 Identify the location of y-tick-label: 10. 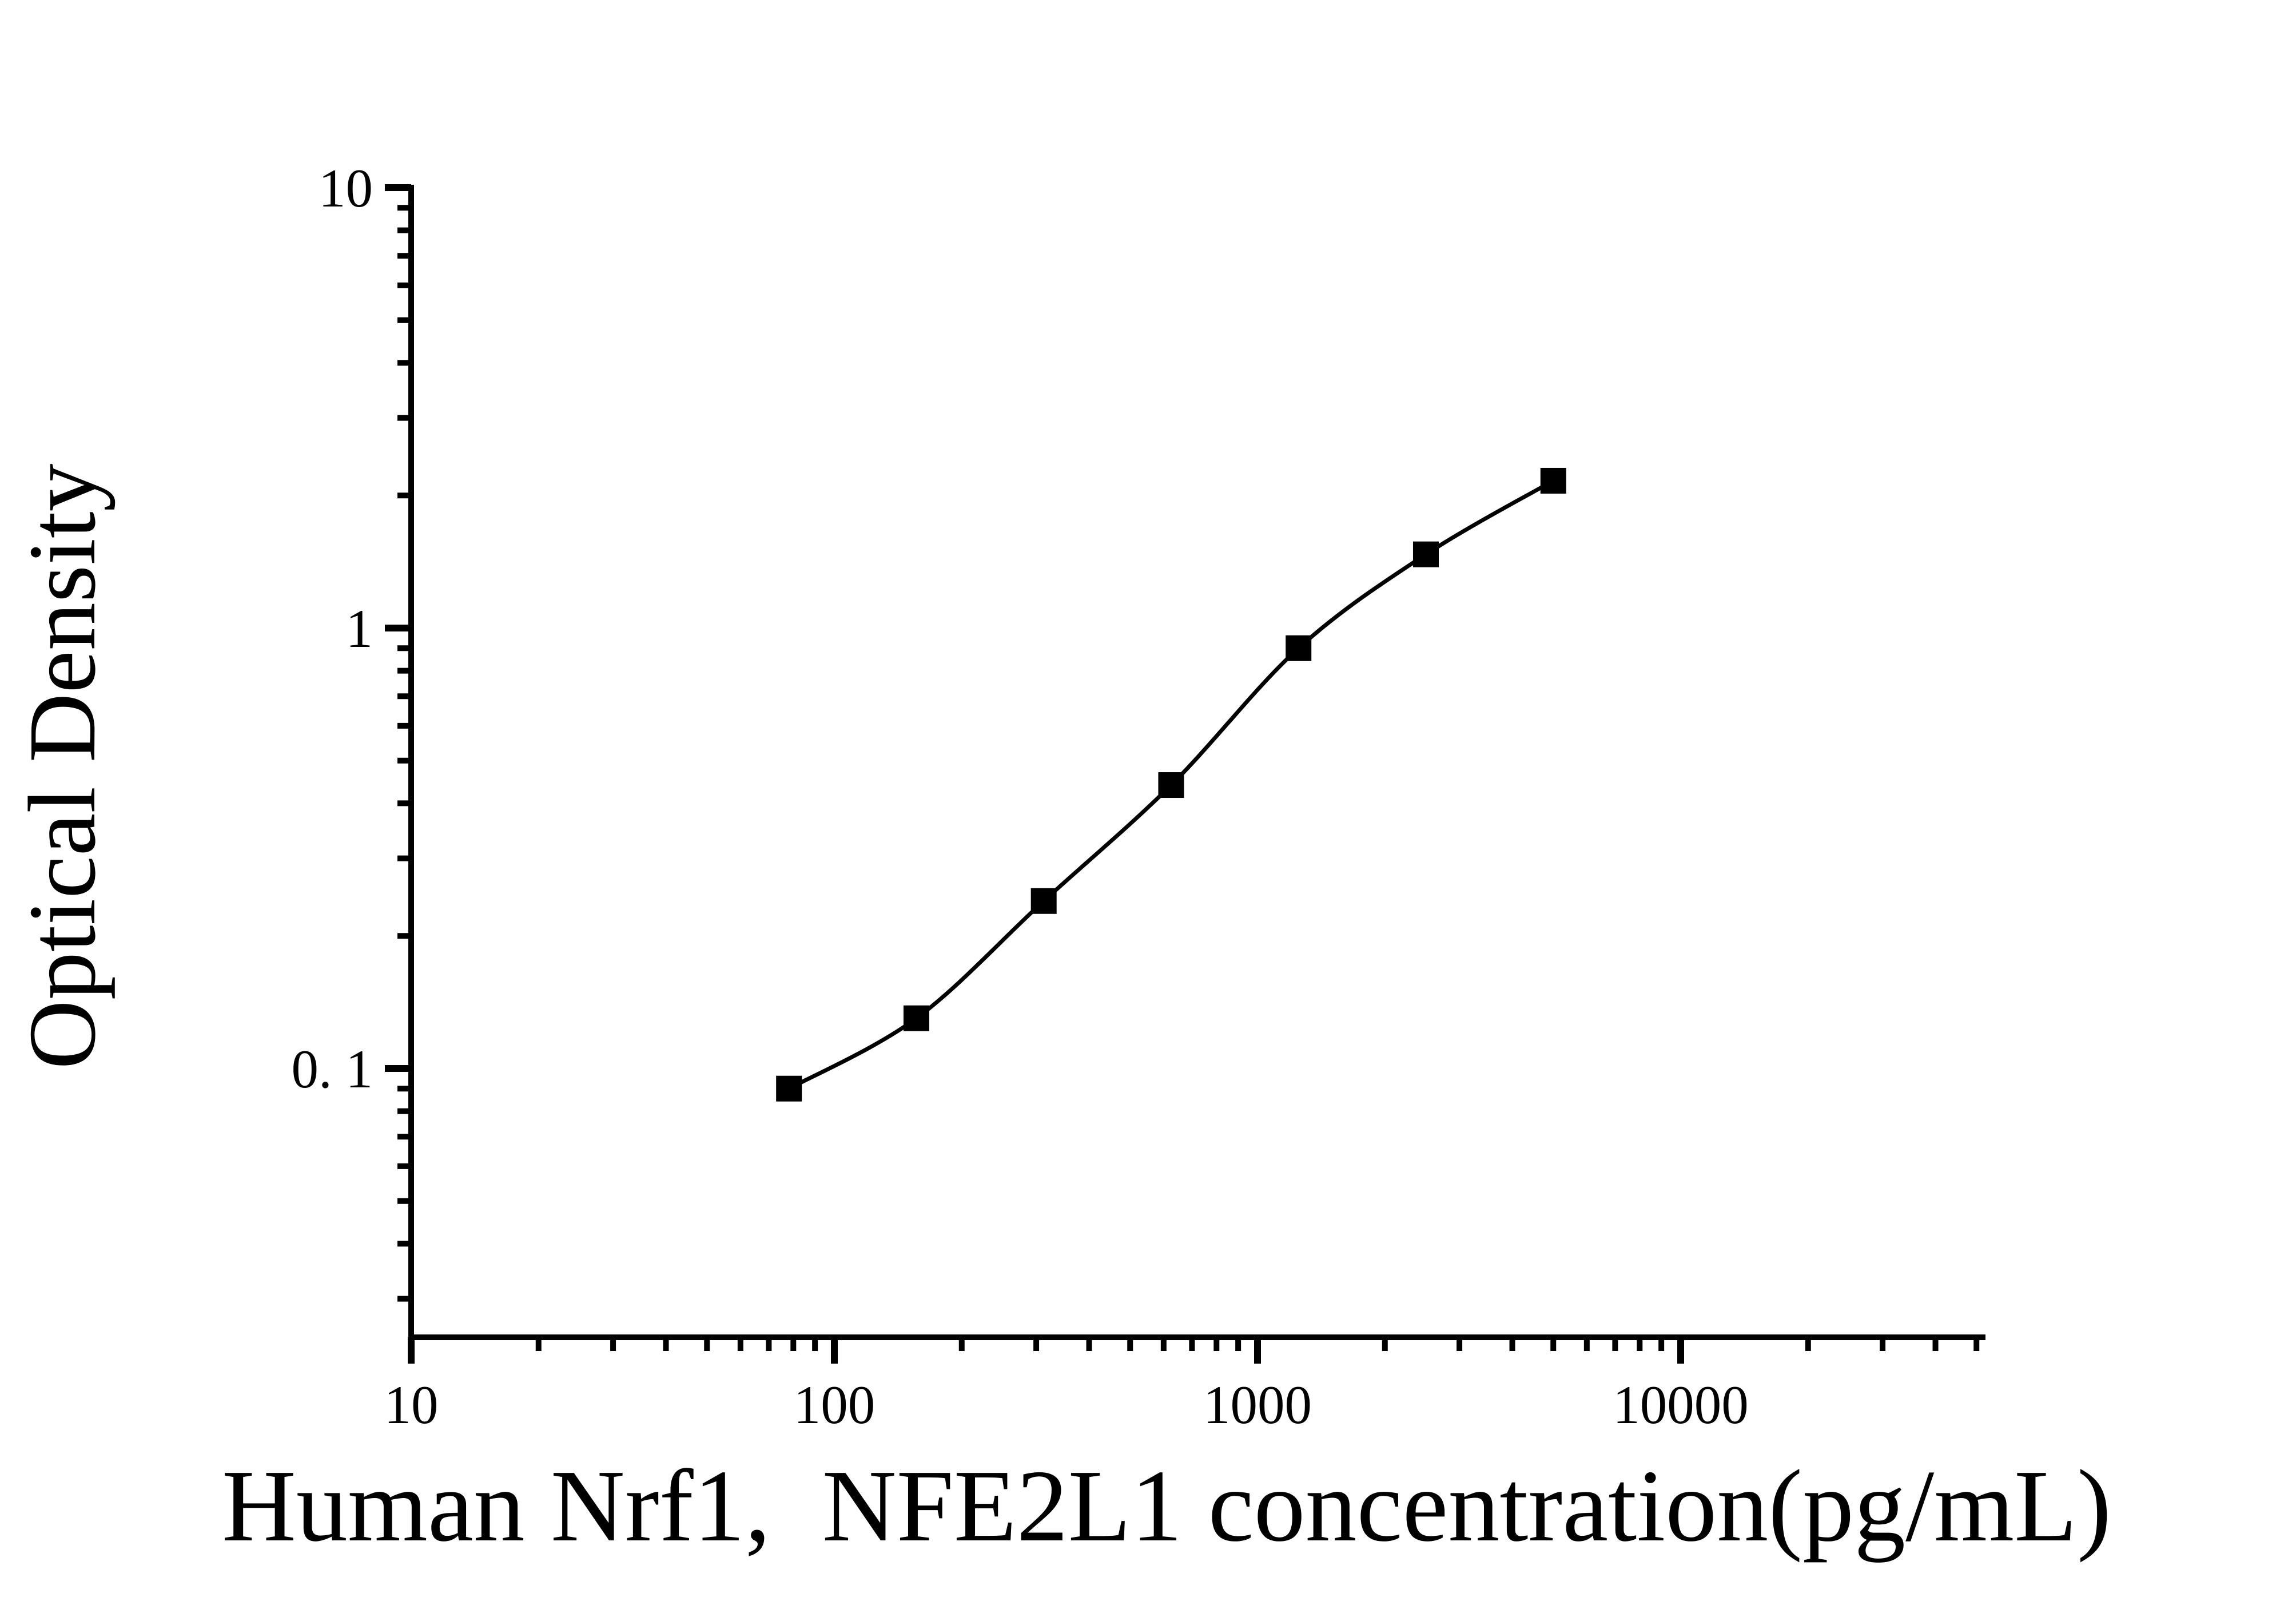
(346, 188).